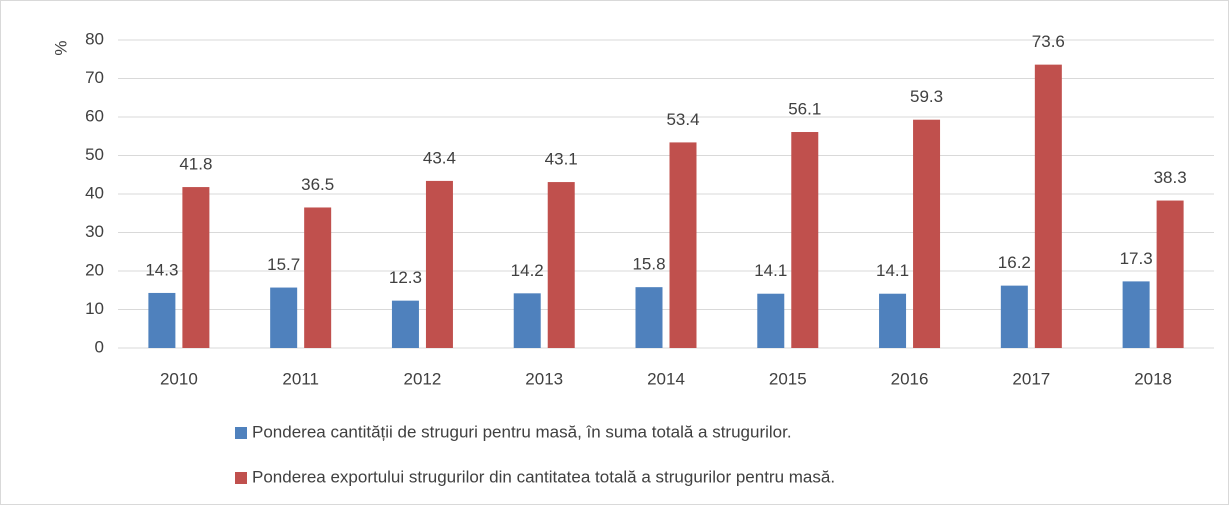  Describe the element at coordinates (60, 47) in the screenshot. I see `y-axis-label: %` at that location.